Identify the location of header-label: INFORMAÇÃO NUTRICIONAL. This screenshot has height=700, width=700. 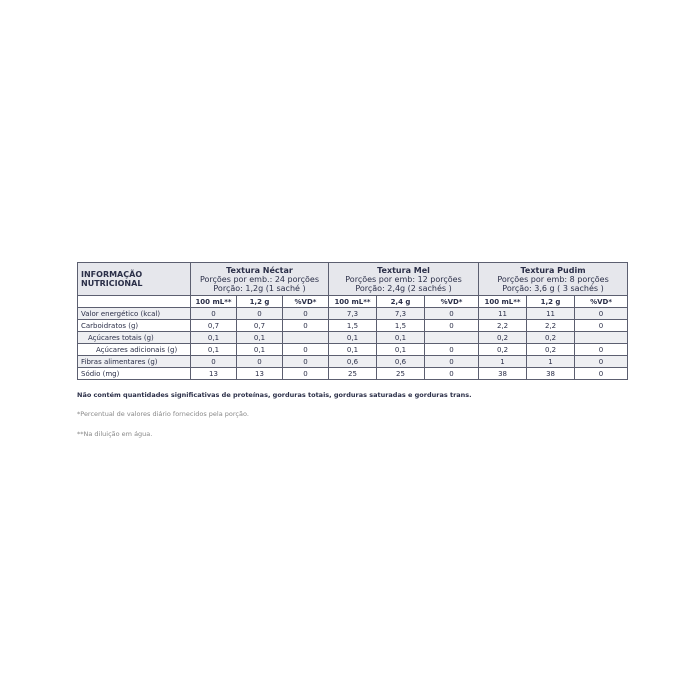
(134, 279).